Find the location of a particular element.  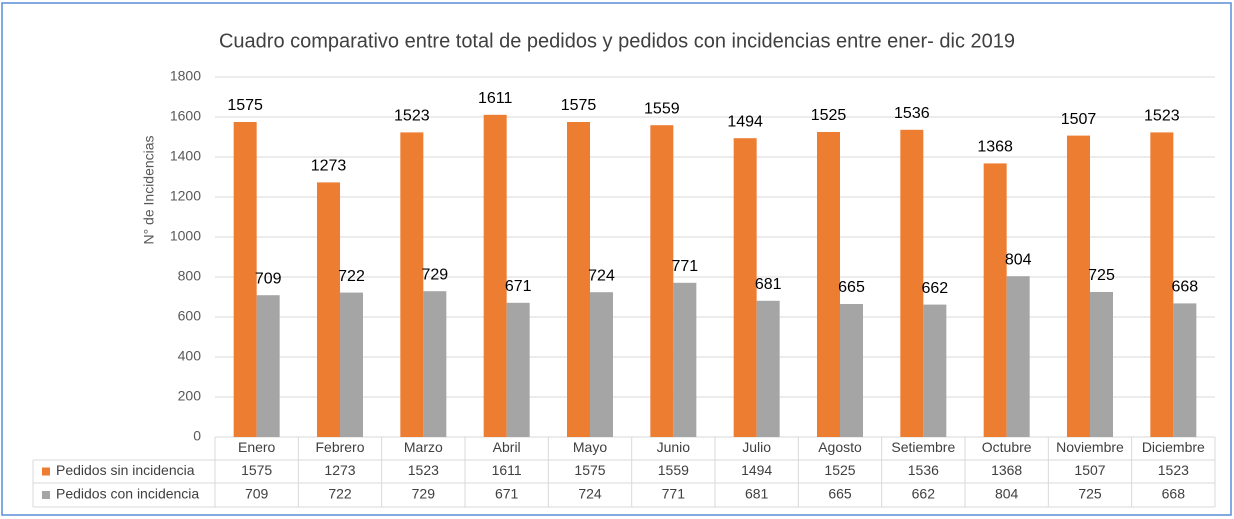

table-cell: 804 is located at coordinates (1007, 494).